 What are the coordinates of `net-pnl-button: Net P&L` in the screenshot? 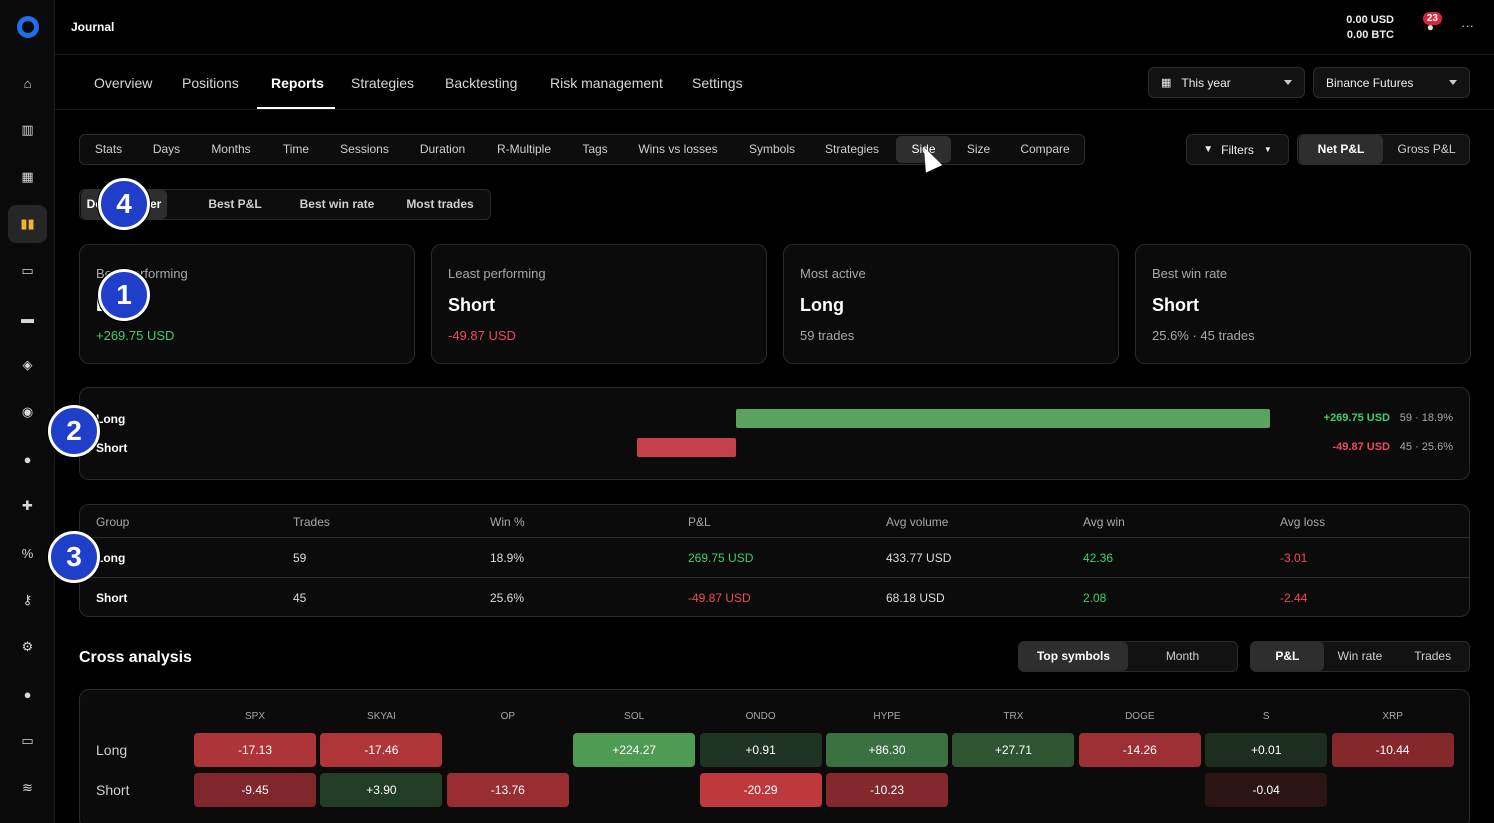 It's located at (1341, 149).